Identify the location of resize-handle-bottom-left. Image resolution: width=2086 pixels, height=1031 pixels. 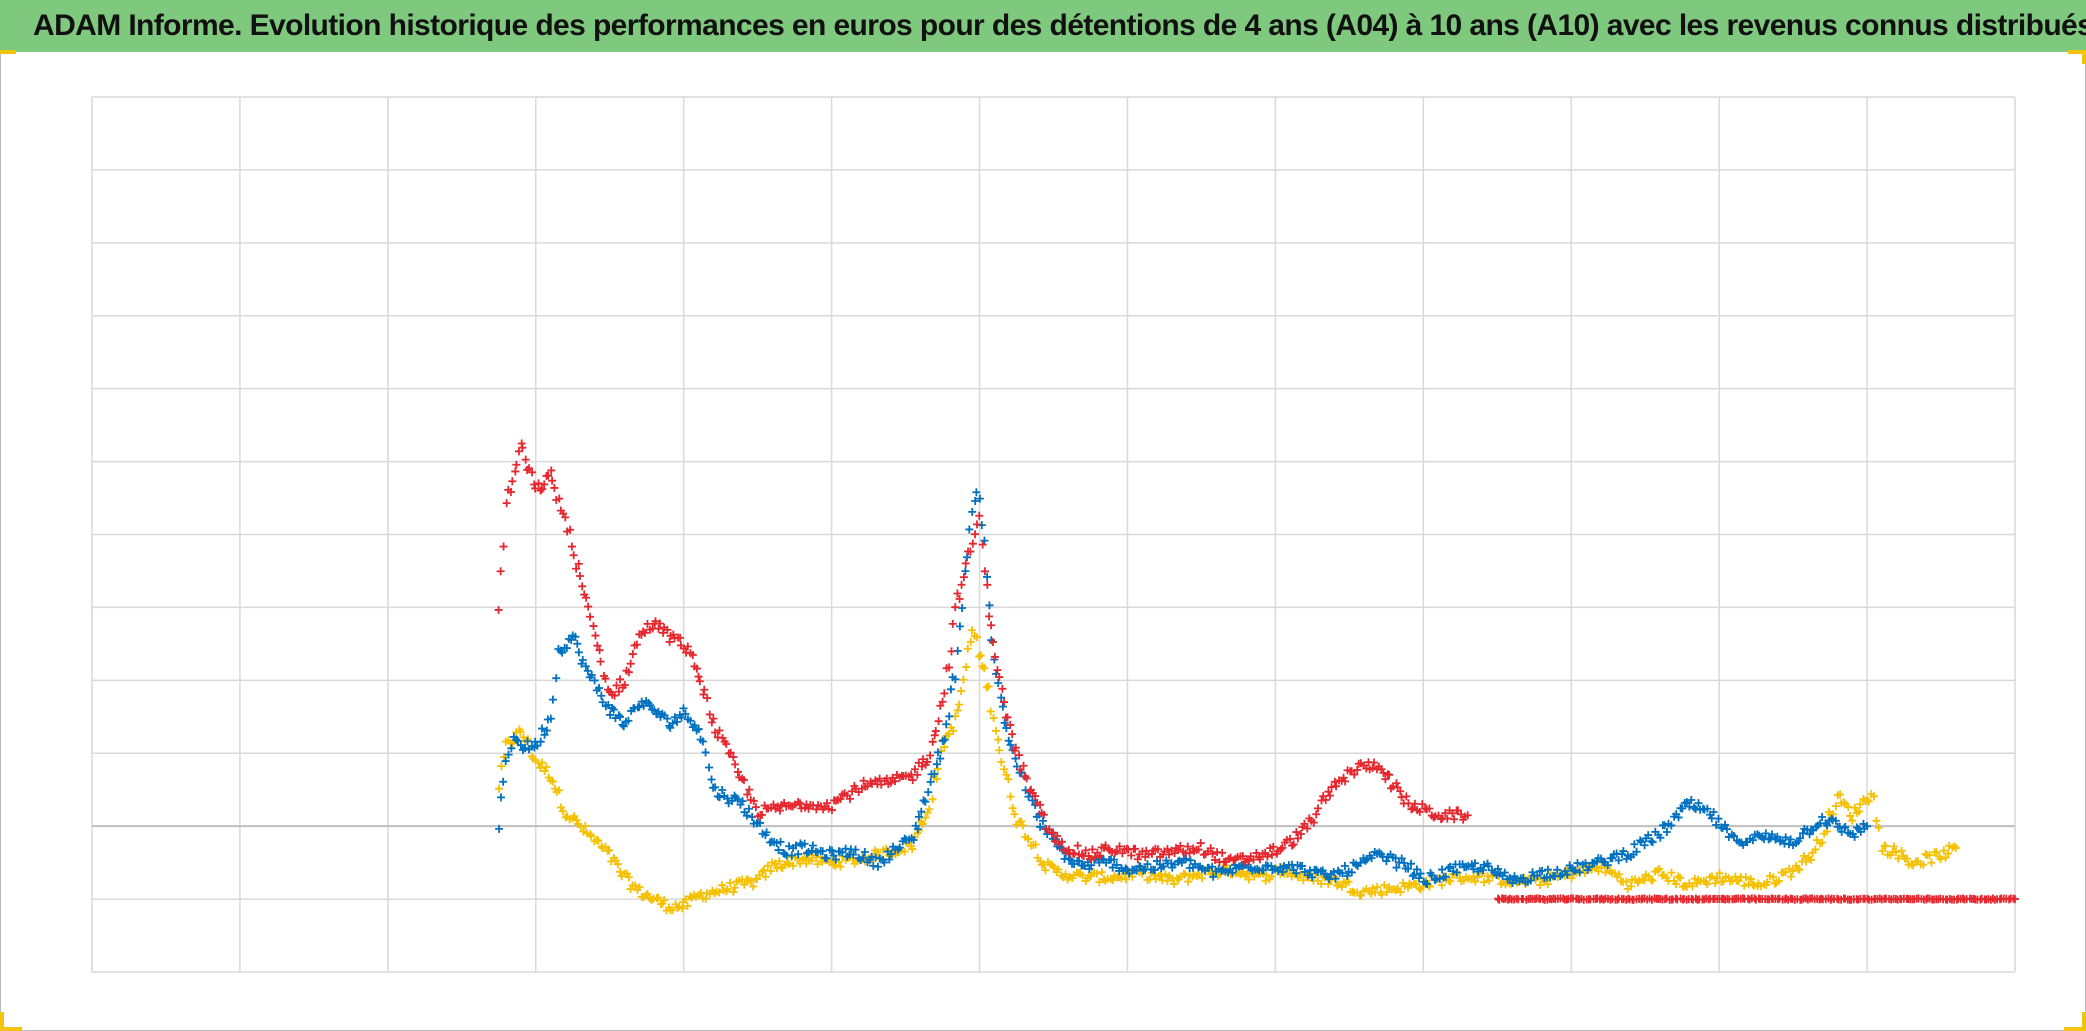
(11, 1029).